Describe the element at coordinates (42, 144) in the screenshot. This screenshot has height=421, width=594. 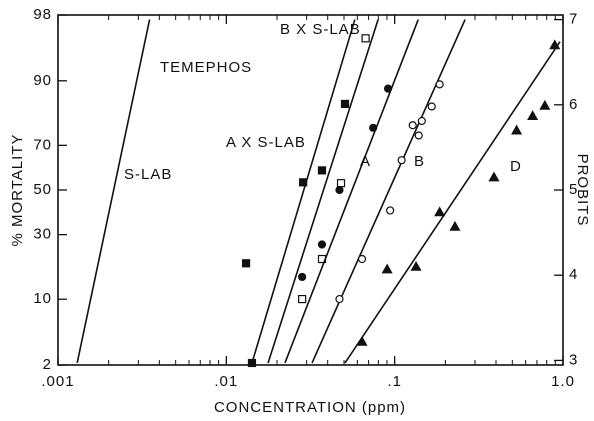
I see `y-tick-label: 70` at that location.